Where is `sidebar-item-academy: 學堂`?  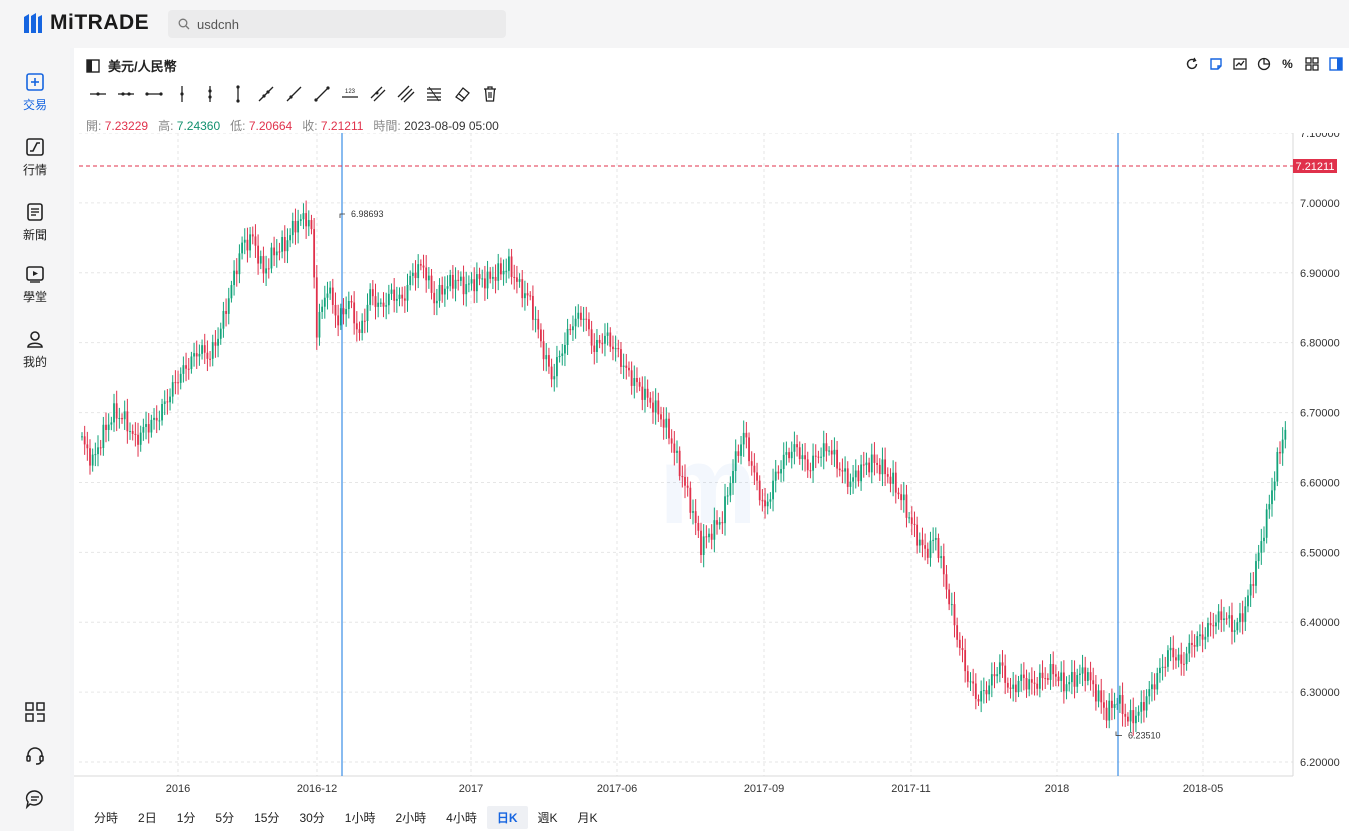
sidebar-item-academy: 學堂 is located at coordinates (35, 284).